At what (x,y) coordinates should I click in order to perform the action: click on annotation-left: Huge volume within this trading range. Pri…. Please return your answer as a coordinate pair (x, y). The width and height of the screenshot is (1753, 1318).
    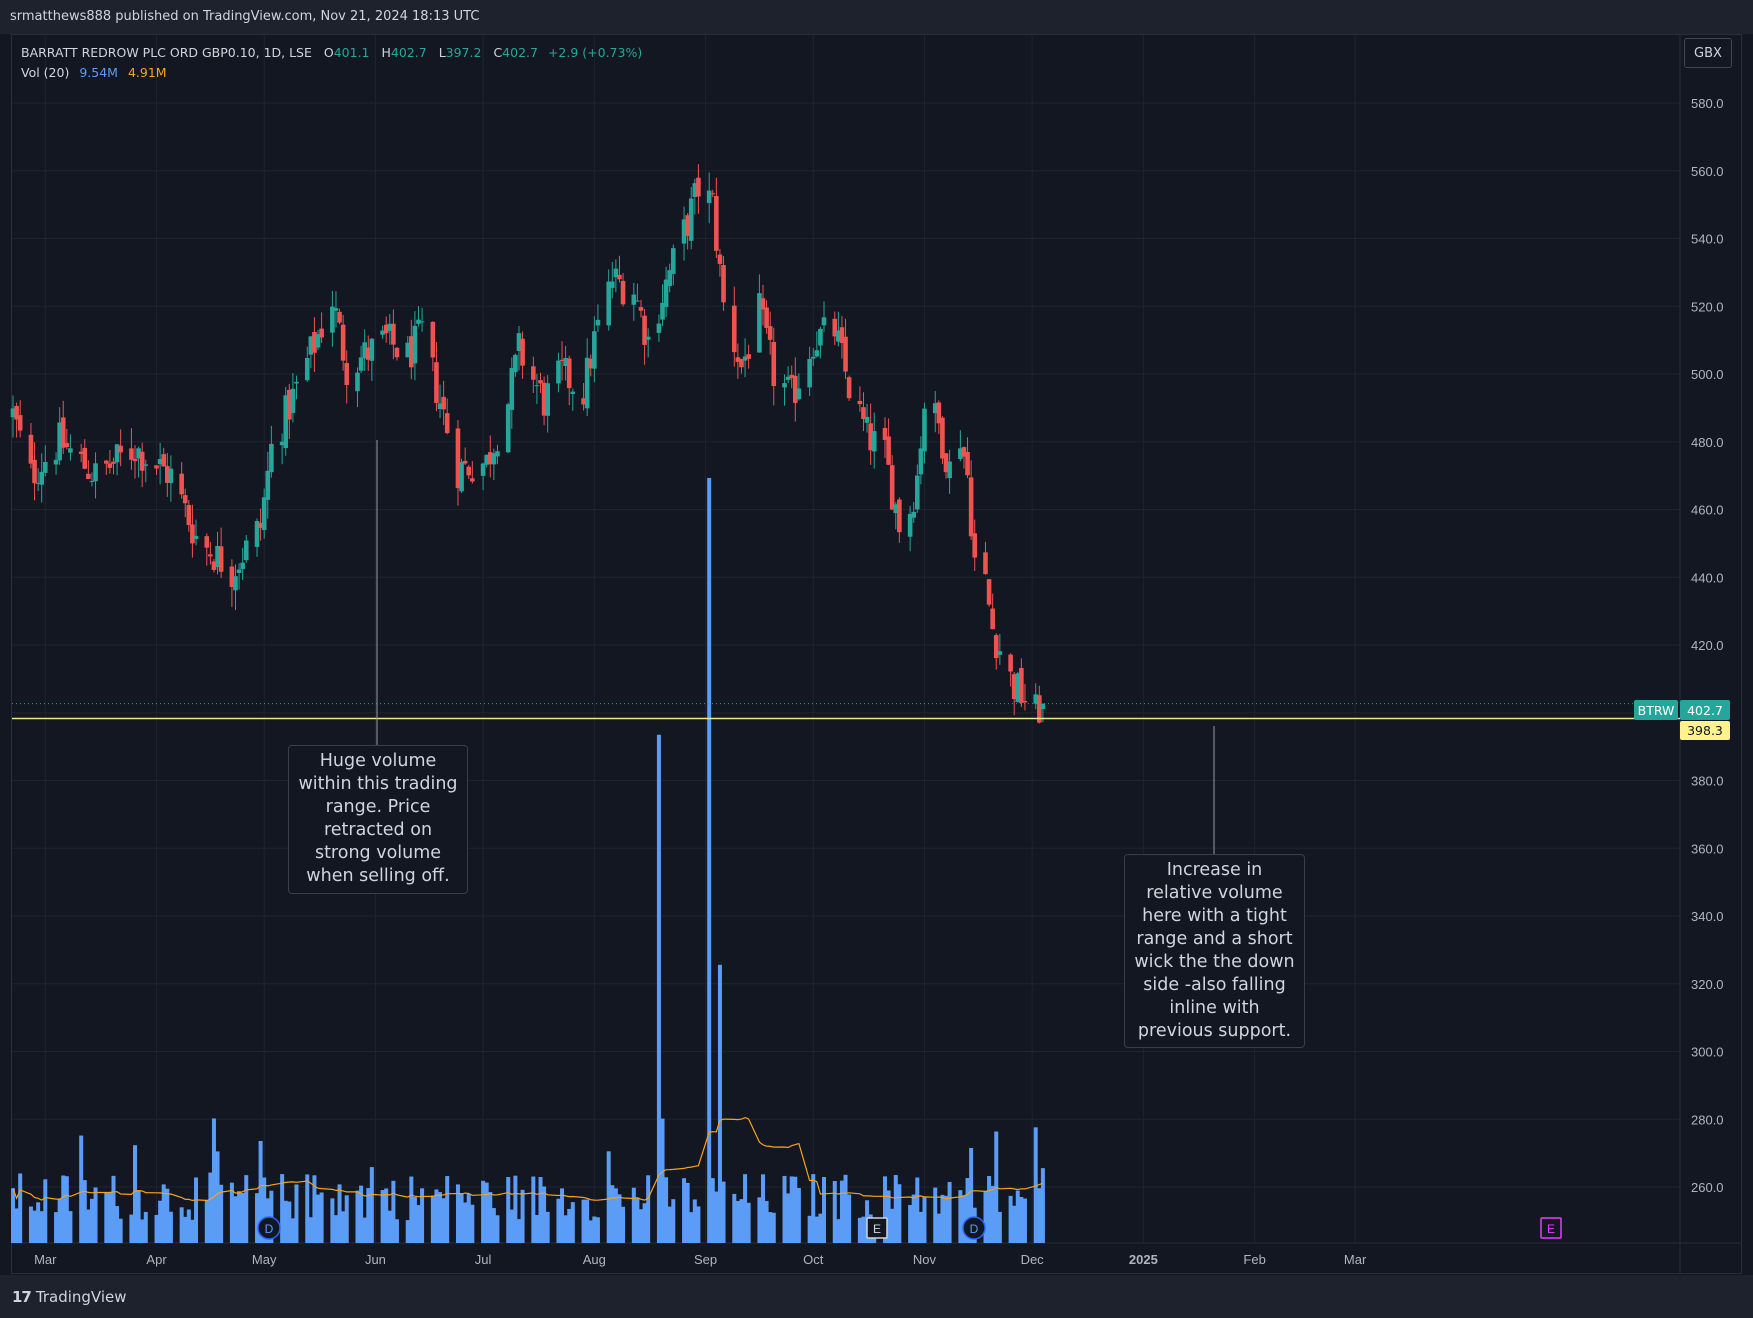
    Looking at the image, I should click on (378, 819).